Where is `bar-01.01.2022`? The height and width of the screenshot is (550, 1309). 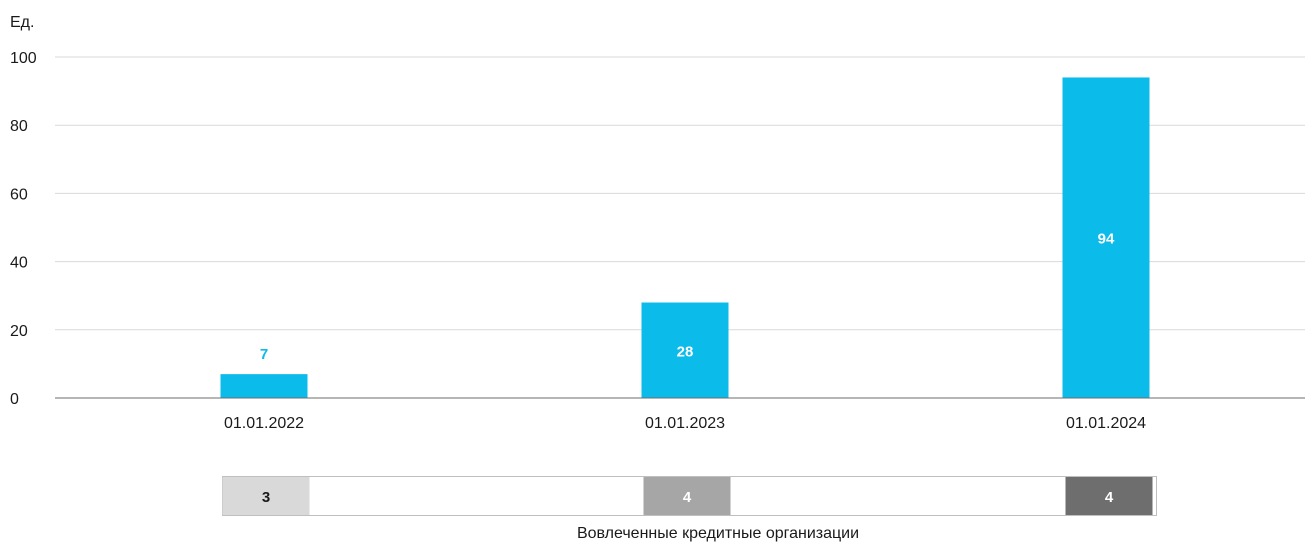
bar-01.01.2022 is located at coordinates (264, 386).